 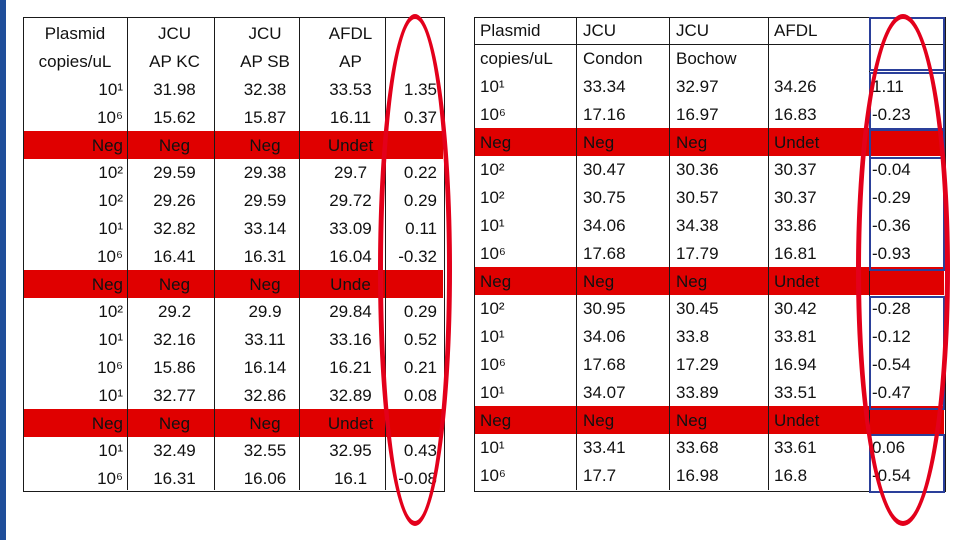 I want to click on ct-value-cell: 17.29, so click(x=697, y=364).